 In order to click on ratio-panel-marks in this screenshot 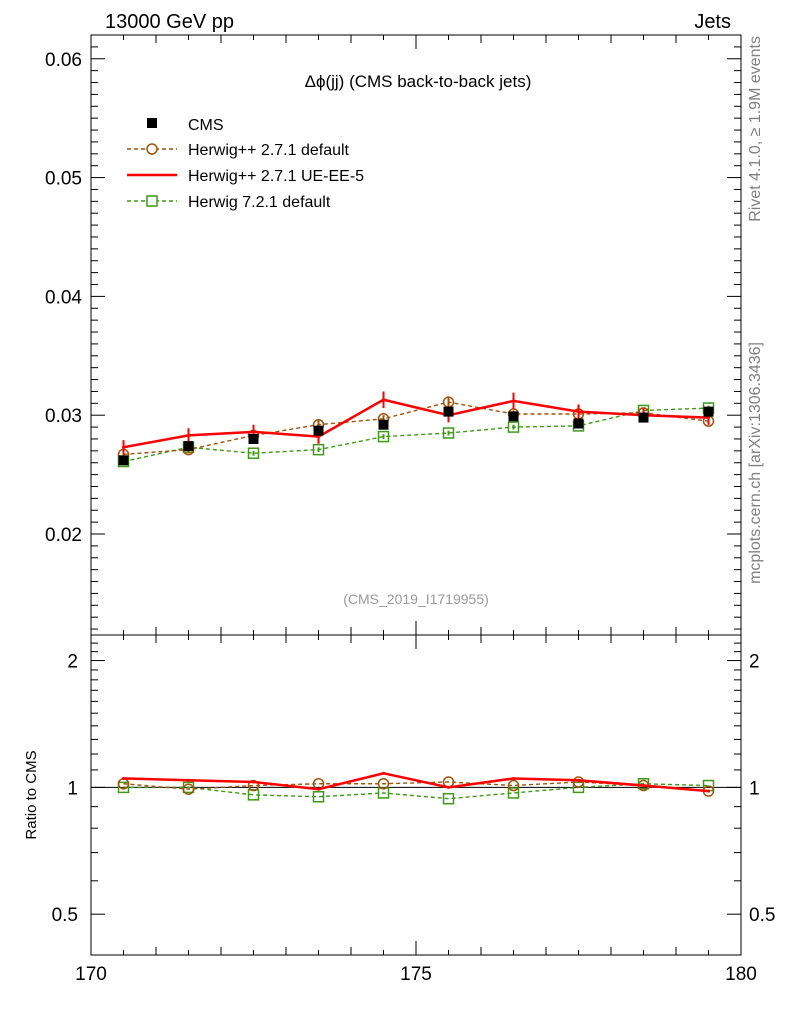, I will do `click(416, 788)`.